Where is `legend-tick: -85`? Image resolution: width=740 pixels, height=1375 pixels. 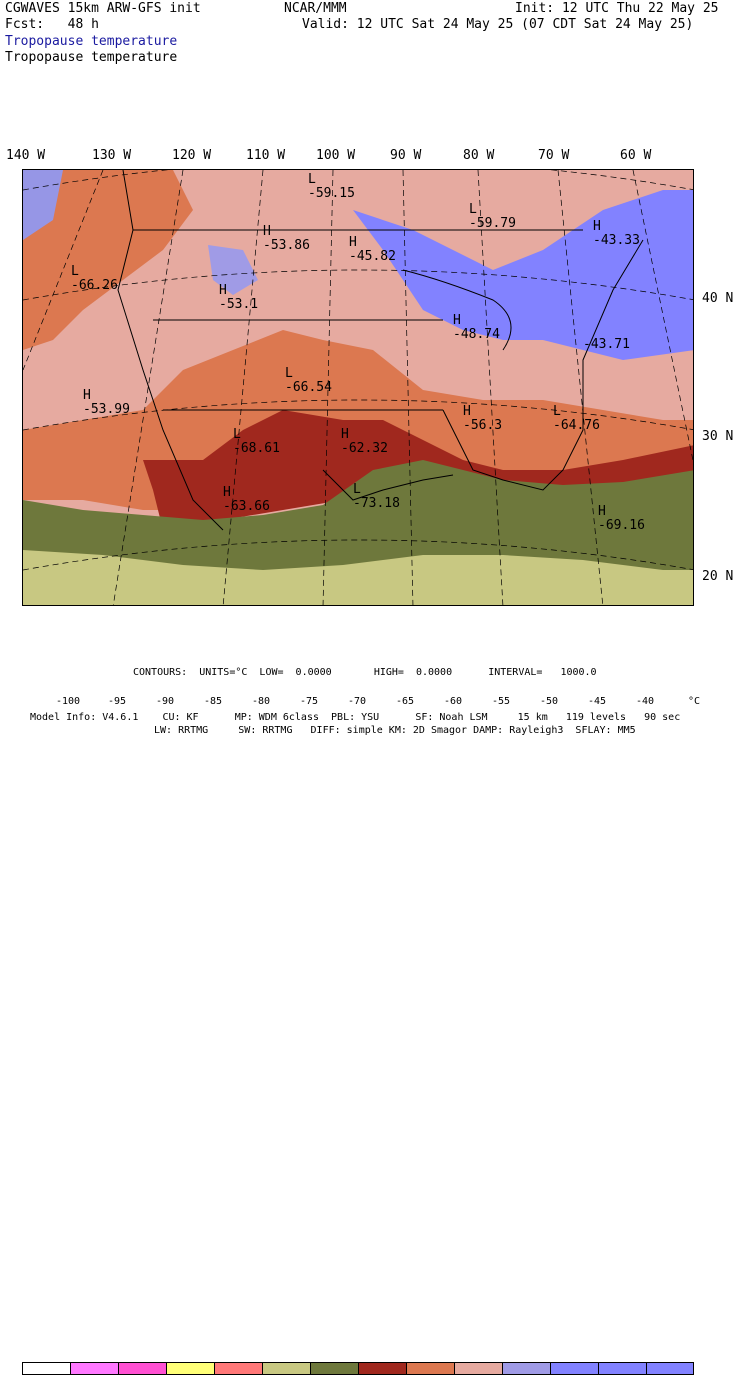 legend-tick: -85 is located at coordinates (213, 701).